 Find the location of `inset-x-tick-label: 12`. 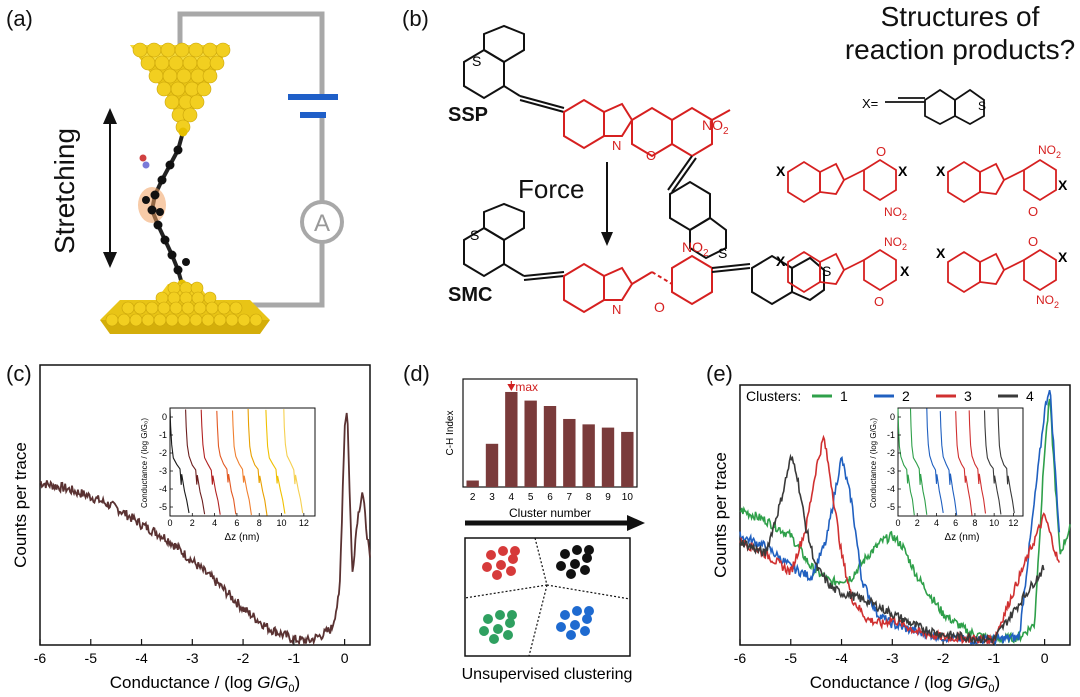

inset-x-tick-label: 12 is located at coordinates (304, 523).